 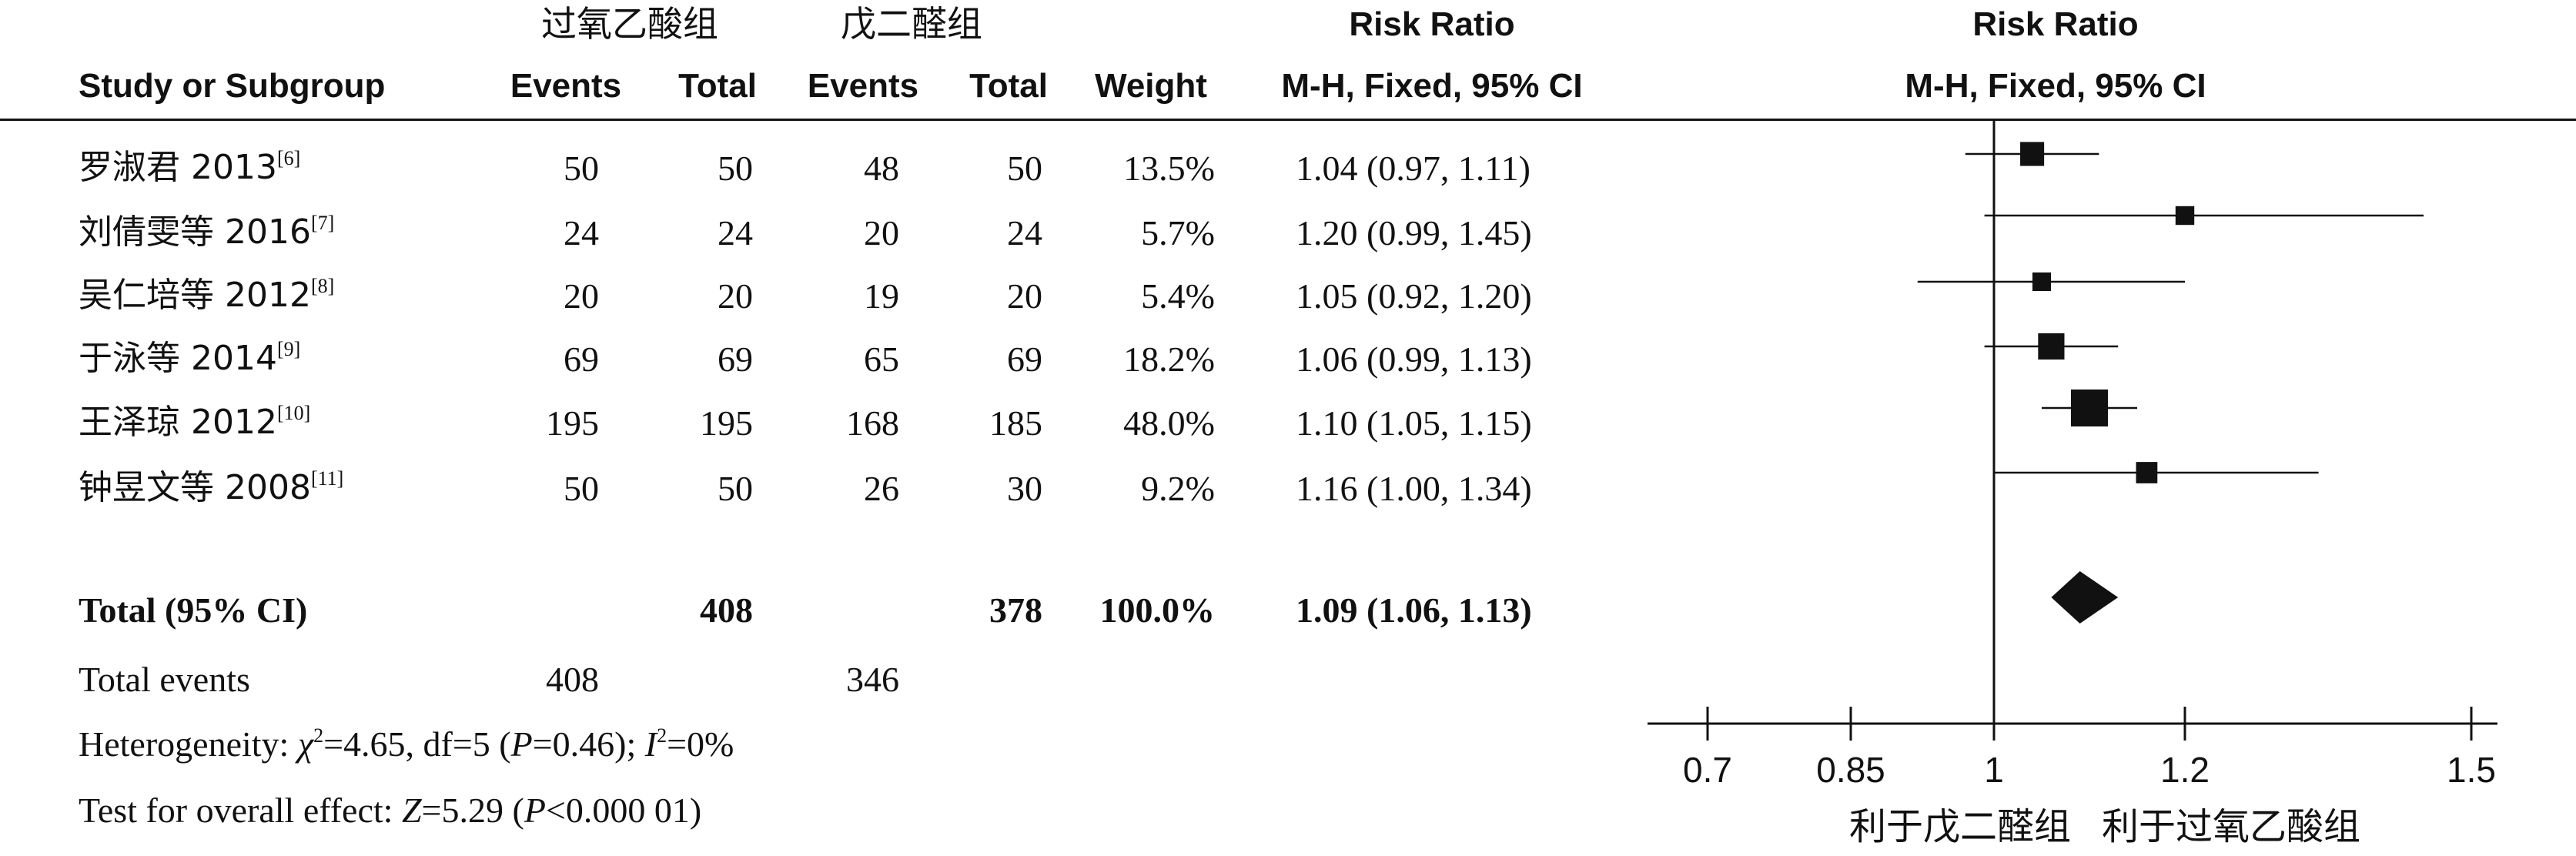 I want to click on study-total2: 185, so click(x=1016, y=423).